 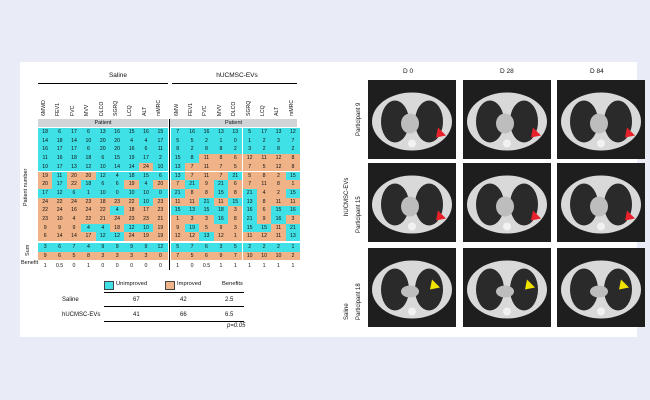 I want to click on table-cell-ev: 9, so click(x=177, y=228).